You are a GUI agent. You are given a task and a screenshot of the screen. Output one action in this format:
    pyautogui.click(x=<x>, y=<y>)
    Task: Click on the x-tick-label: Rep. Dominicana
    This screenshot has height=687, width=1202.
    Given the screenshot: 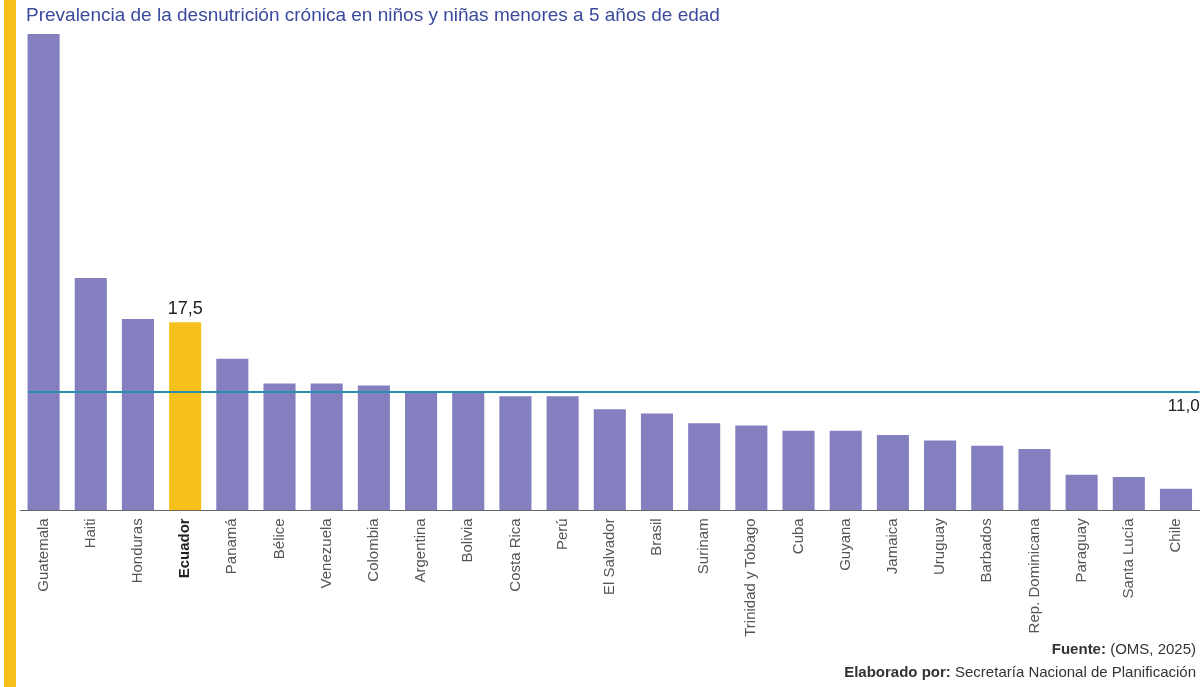 What is the action you would take?
    pyautogui.click(x=1033, y=575)
    